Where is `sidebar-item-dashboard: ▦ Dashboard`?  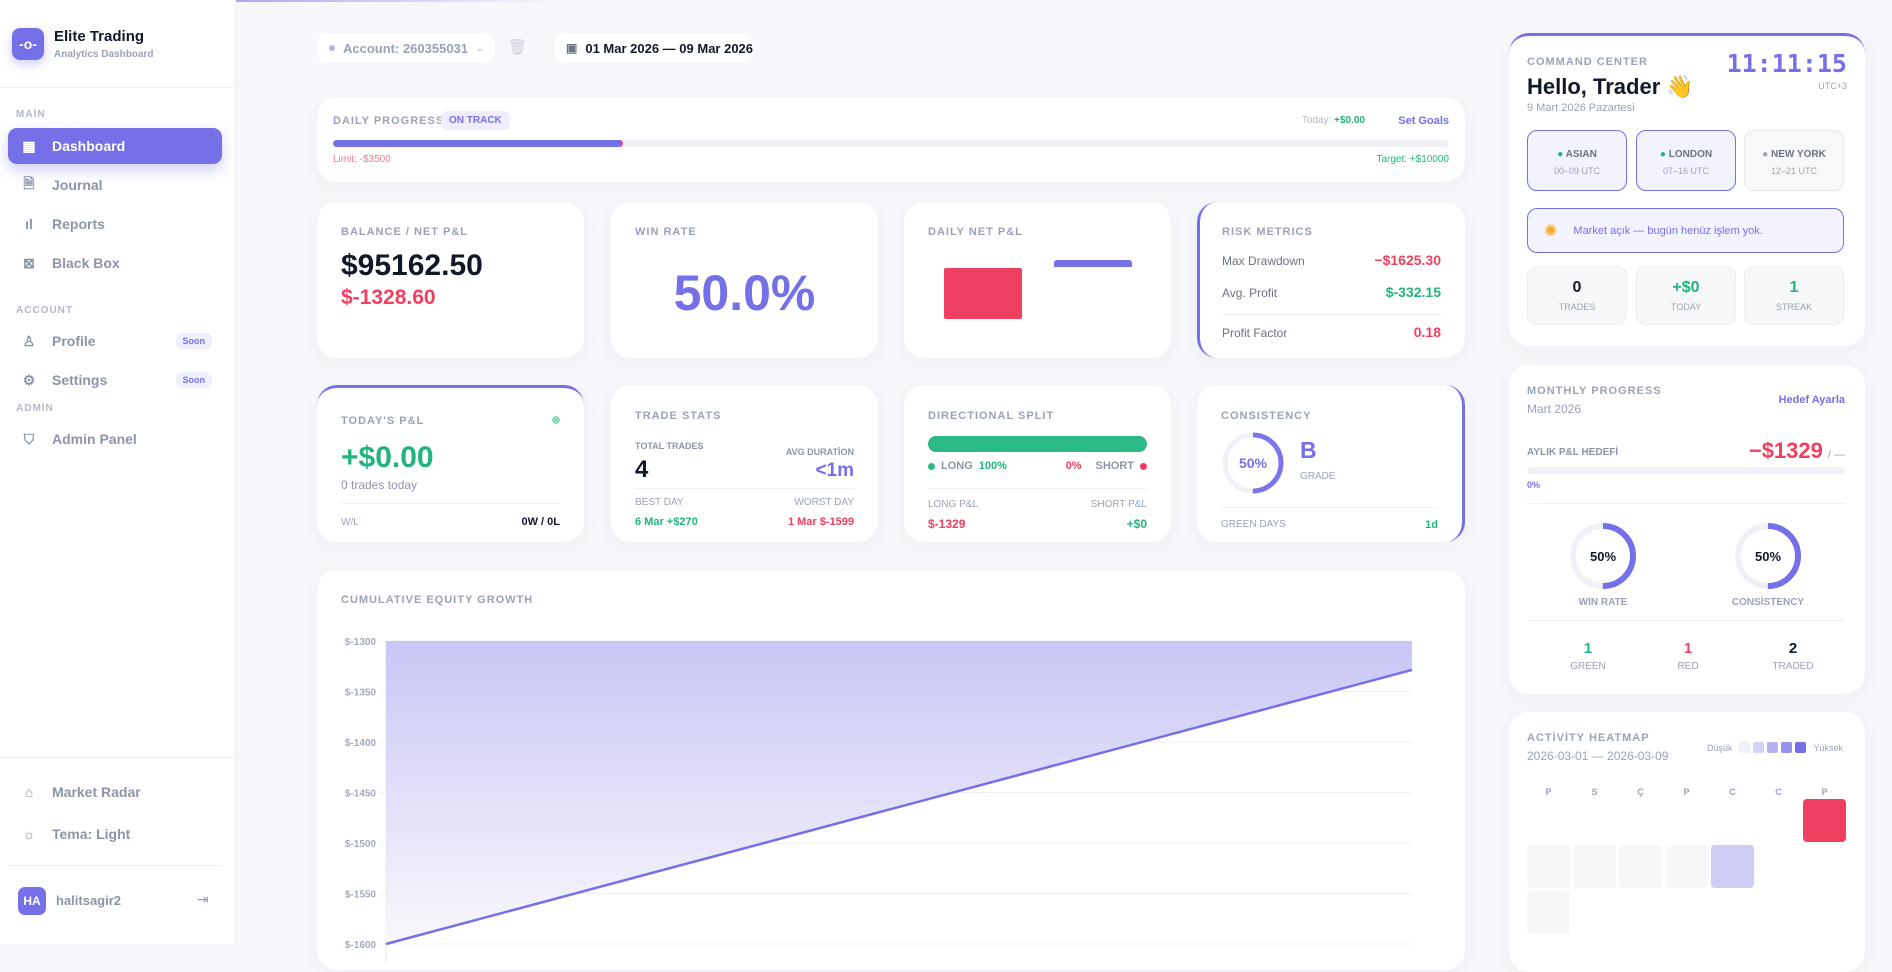
sidebar-item-dashboard: ▦ Dashboard is located at coordinates (115, 146).